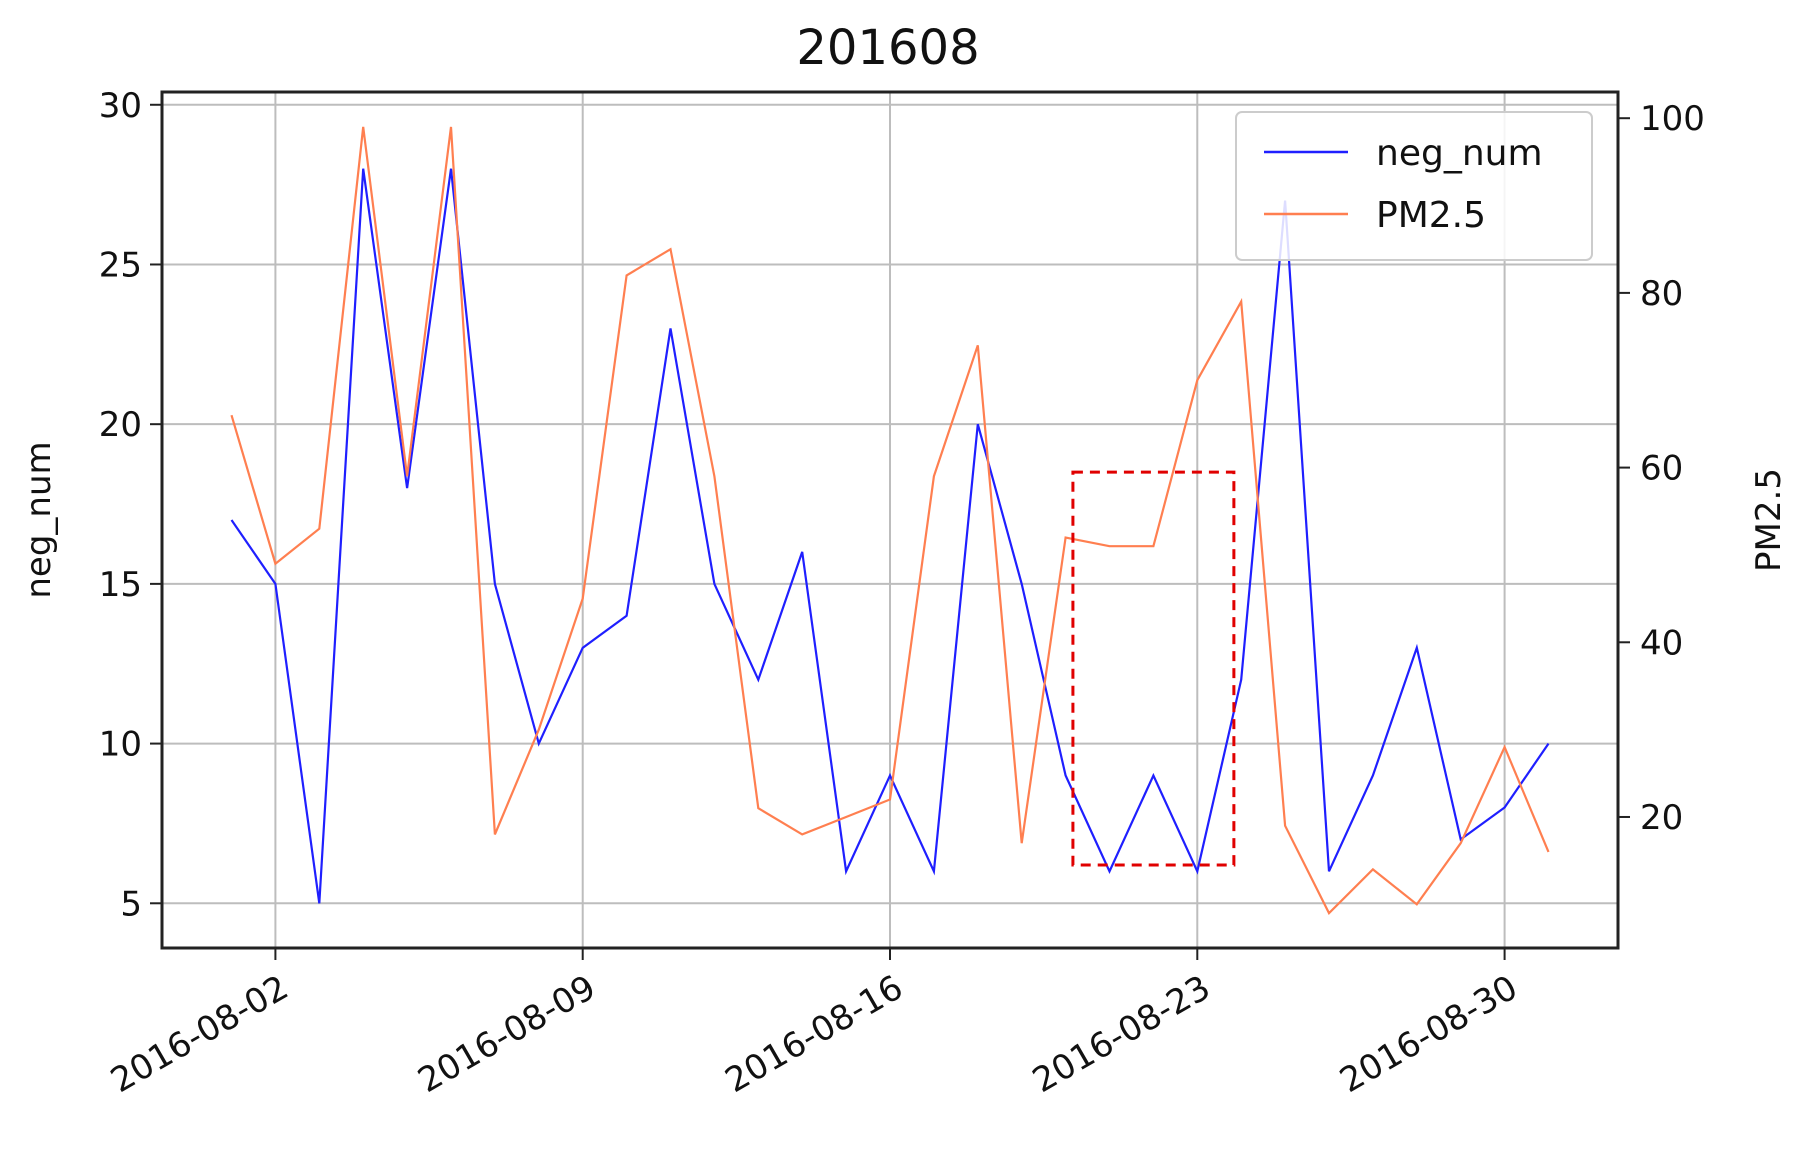 The height and width of the screenshot is (1161, 1798). I want to click on x-tick-label: 2016-08-30, so click(1428, 1034).